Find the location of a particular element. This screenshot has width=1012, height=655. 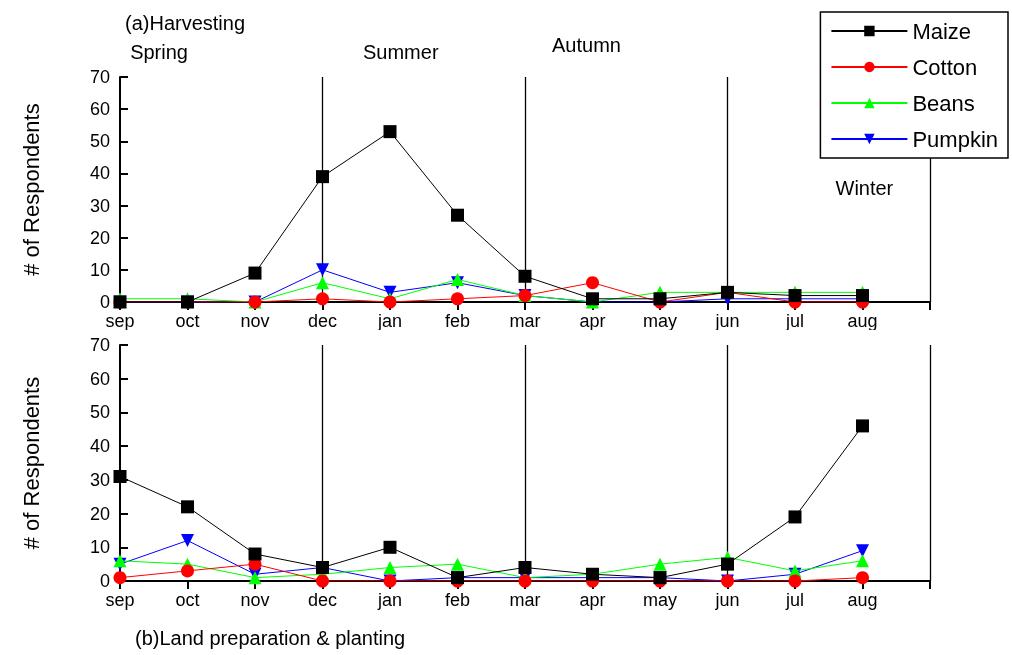

legend-label: Maize is located at coordinates (942, 31).